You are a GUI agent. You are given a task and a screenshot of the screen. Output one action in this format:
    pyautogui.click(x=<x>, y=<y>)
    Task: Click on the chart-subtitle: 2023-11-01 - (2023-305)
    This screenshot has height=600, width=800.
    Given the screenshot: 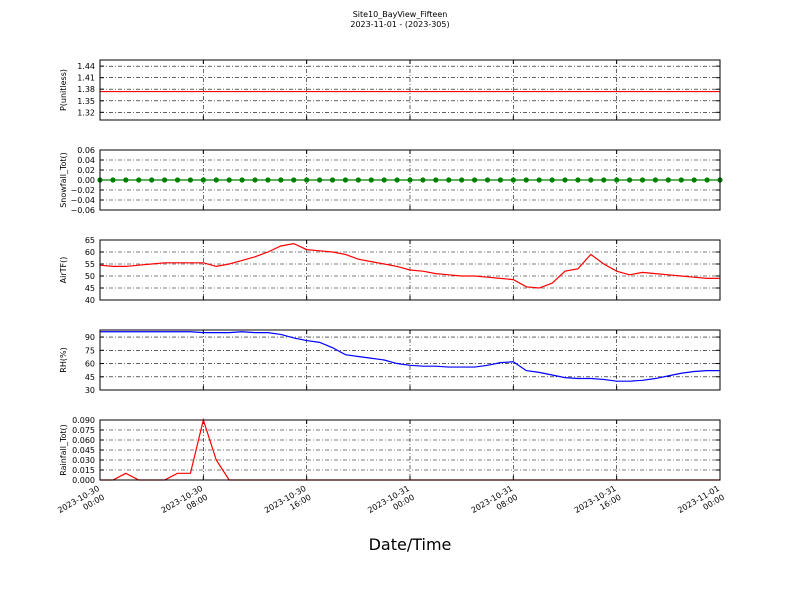 What is the action you would take?
    pyautogui.click(x=399, y=24)
    